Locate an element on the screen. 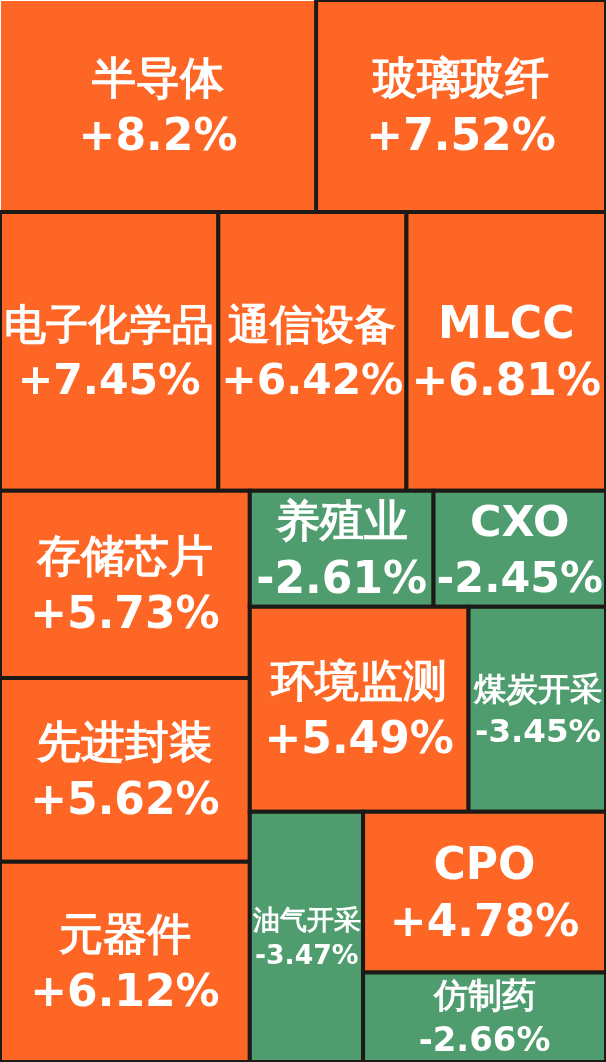  data-label: +6.42% is located at coordinates (312, 379).